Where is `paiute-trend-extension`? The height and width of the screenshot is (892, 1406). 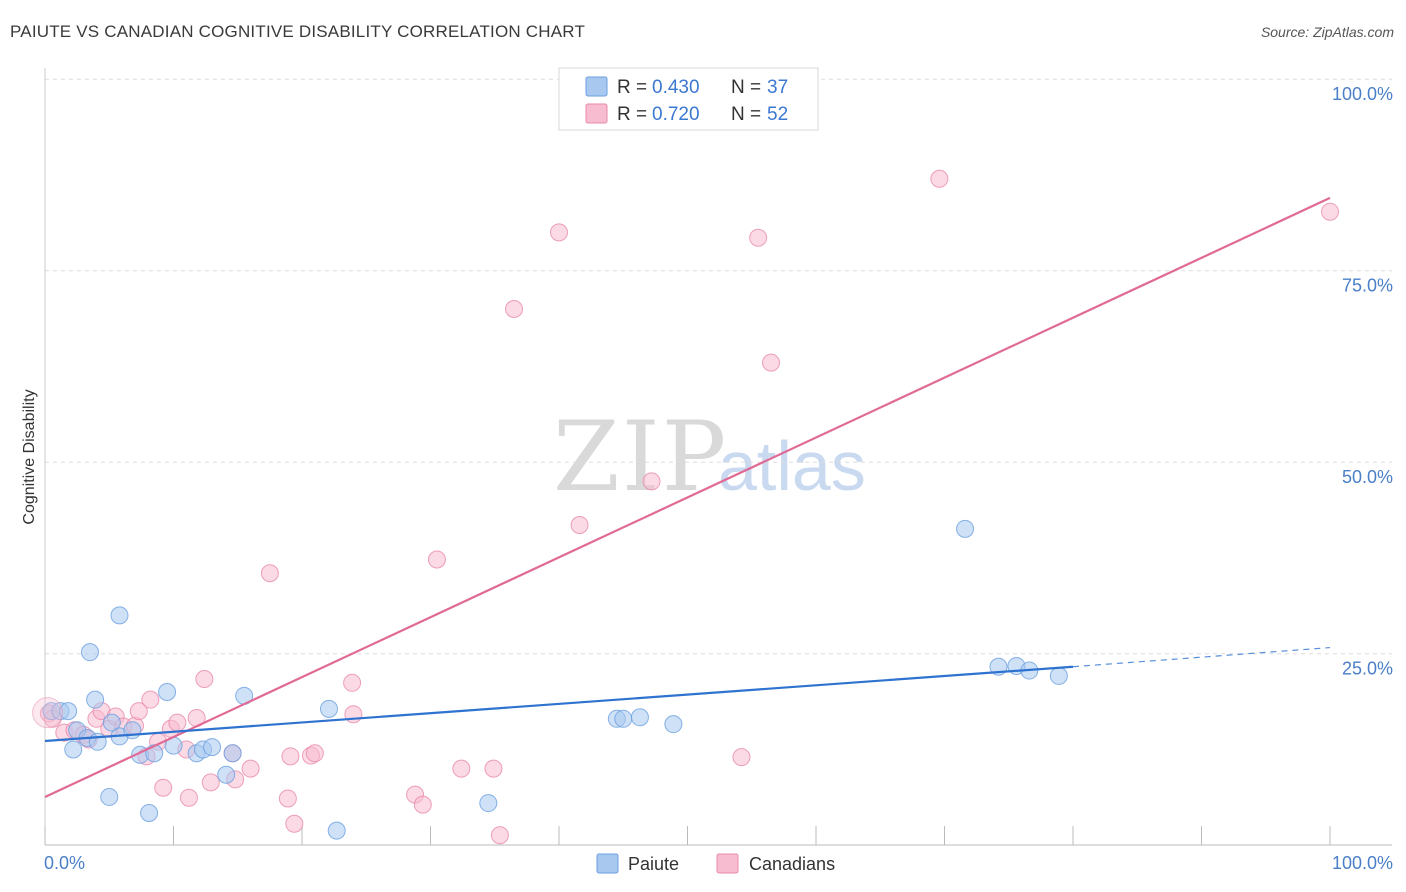
paiute-trend-extension is located at coordinates (1201, 657).